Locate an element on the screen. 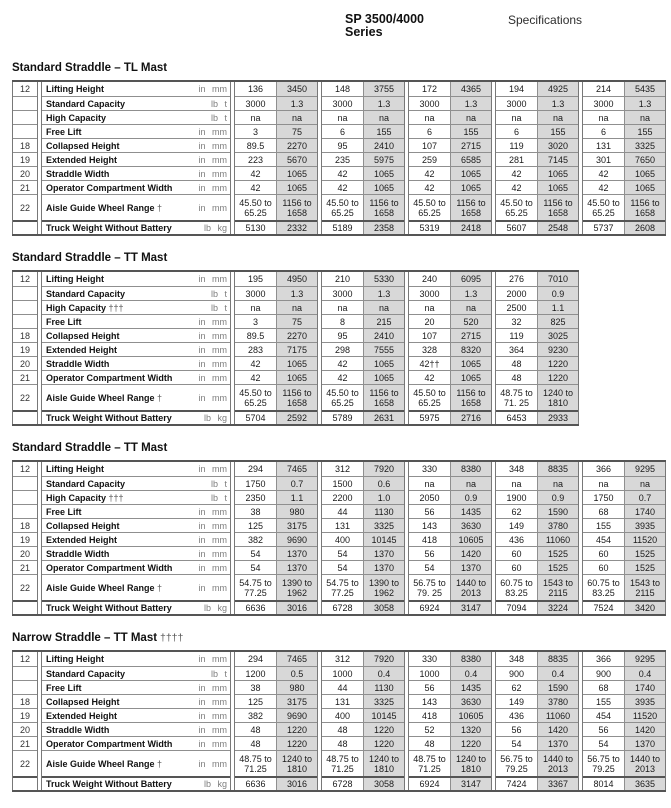 Image resolution: width=671 pixels, height=808 pixels. spec-value-cell: 283 7175 is located at coordinates (276, 349).